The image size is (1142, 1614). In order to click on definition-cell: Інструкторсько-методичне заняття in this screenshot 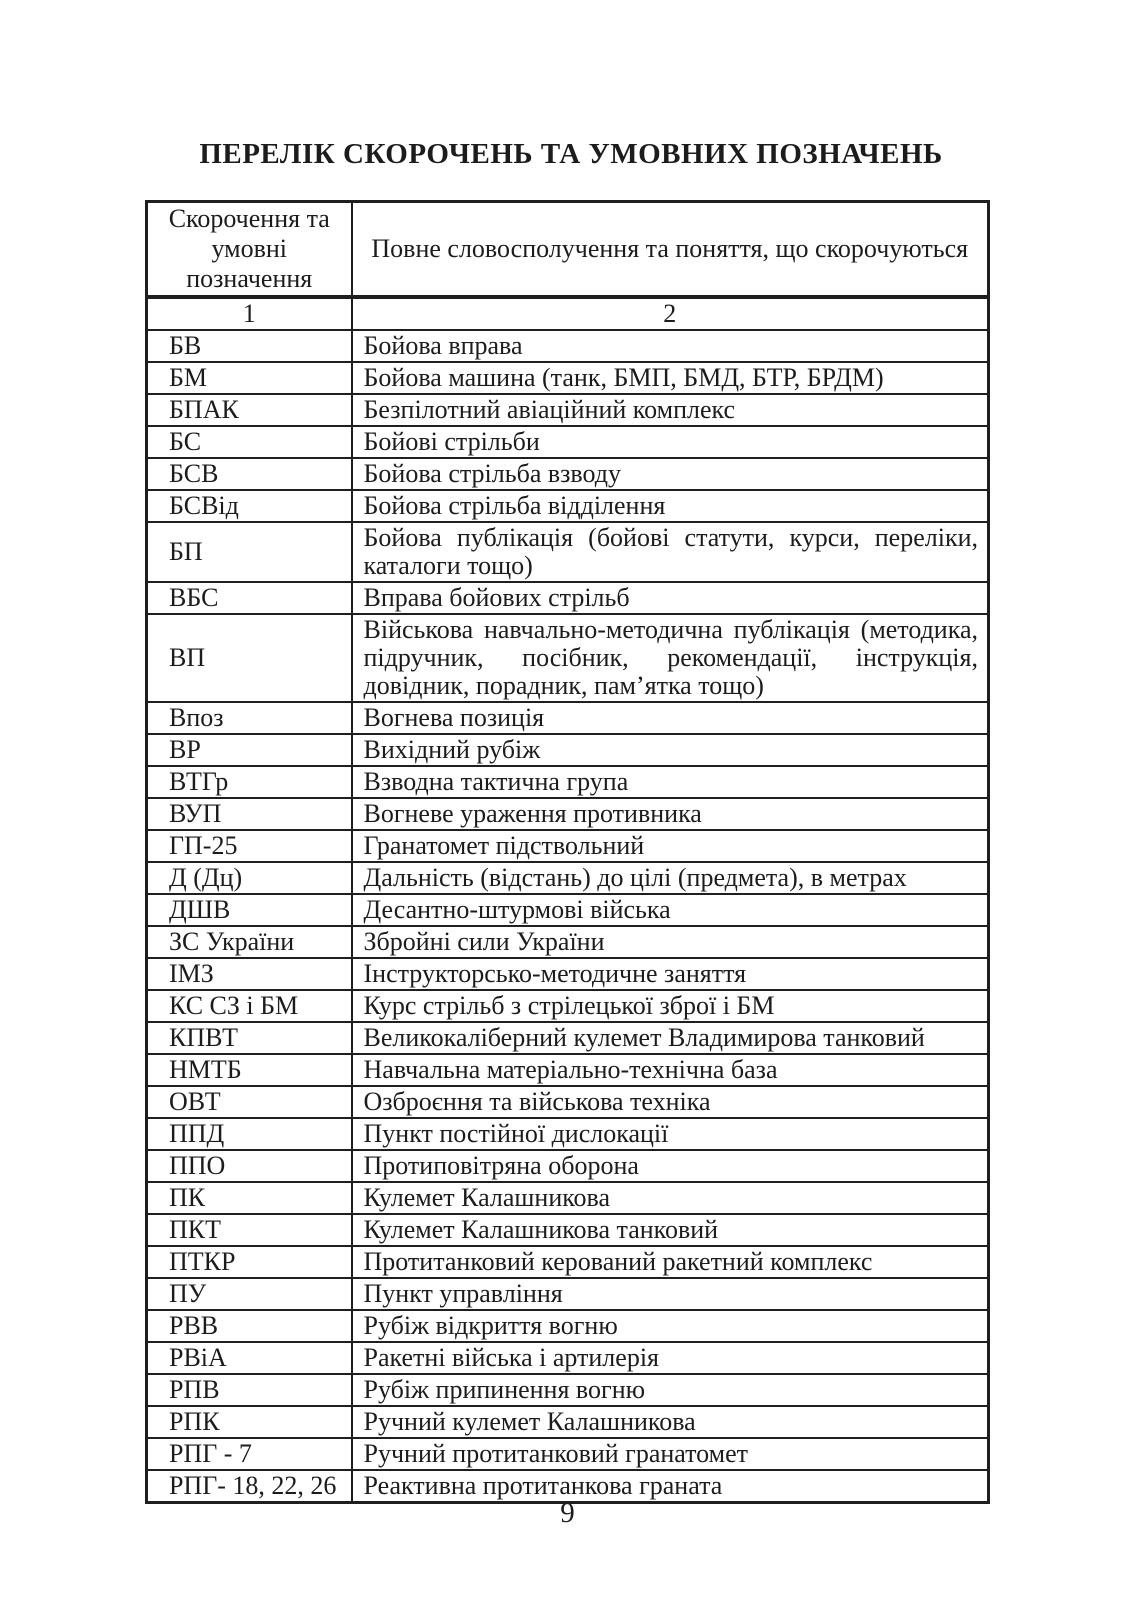, I will do `click(670, 974)`.